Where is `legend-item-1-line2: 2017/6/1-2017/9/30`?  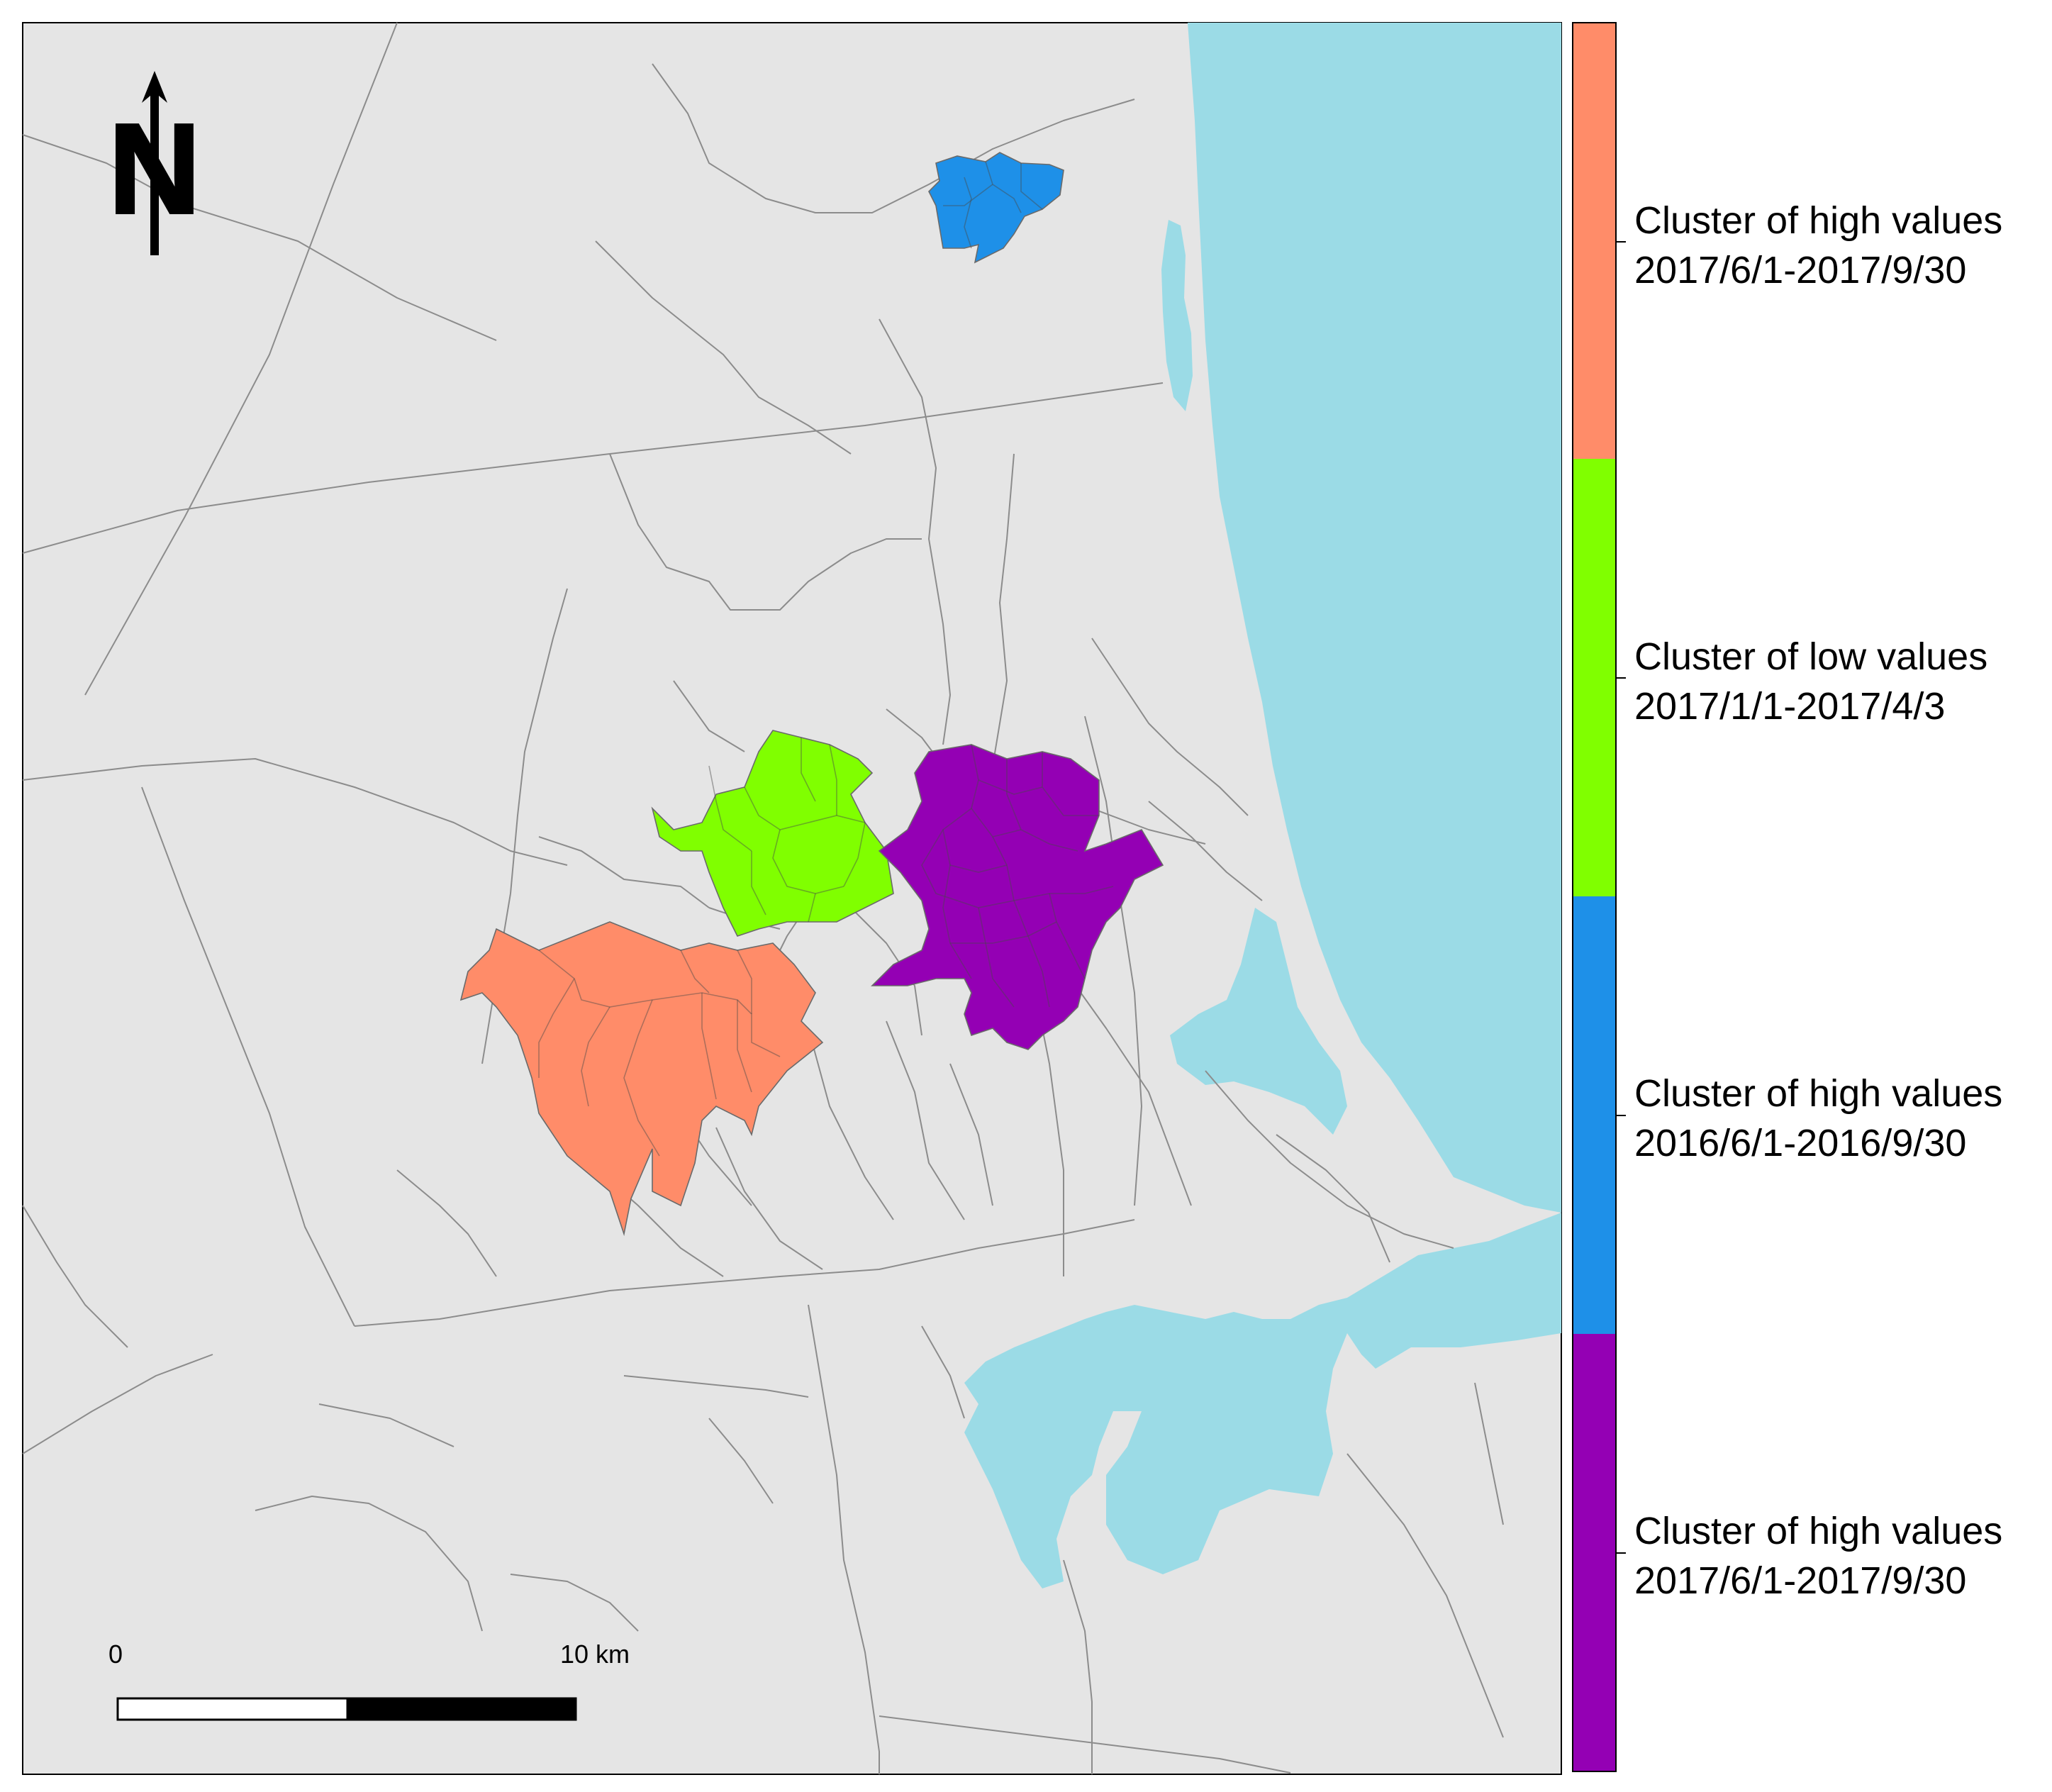 legend-item-1-line2: 2017/6/1-2017/9/30 is located at coordinates (1800, 270).